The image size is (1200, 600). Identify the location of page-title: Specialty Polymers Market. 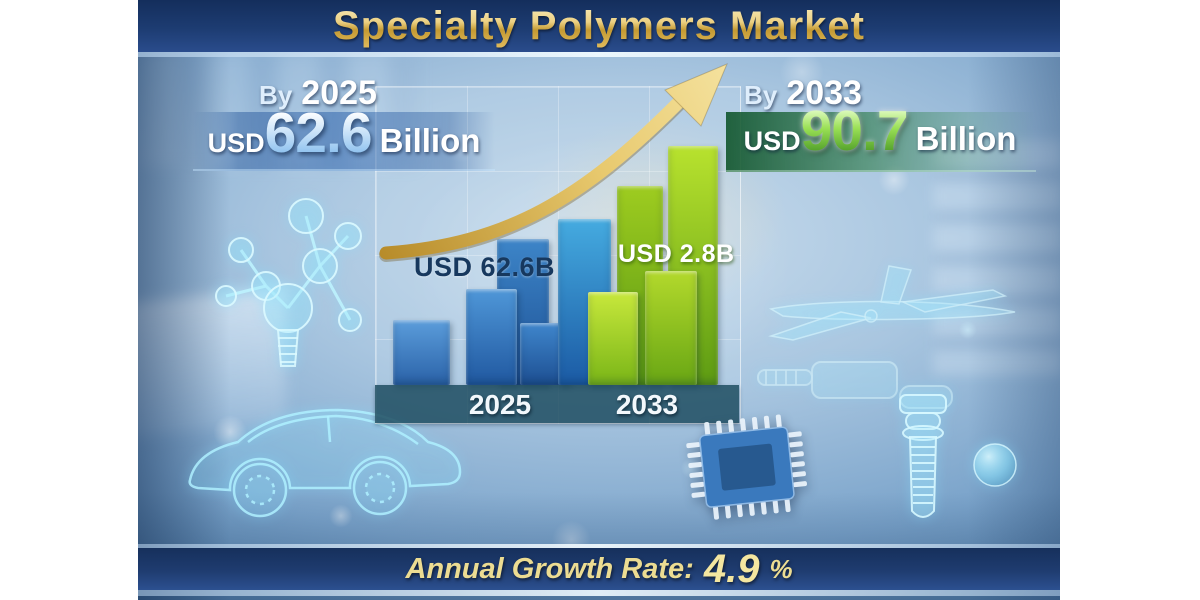
(599, 25).